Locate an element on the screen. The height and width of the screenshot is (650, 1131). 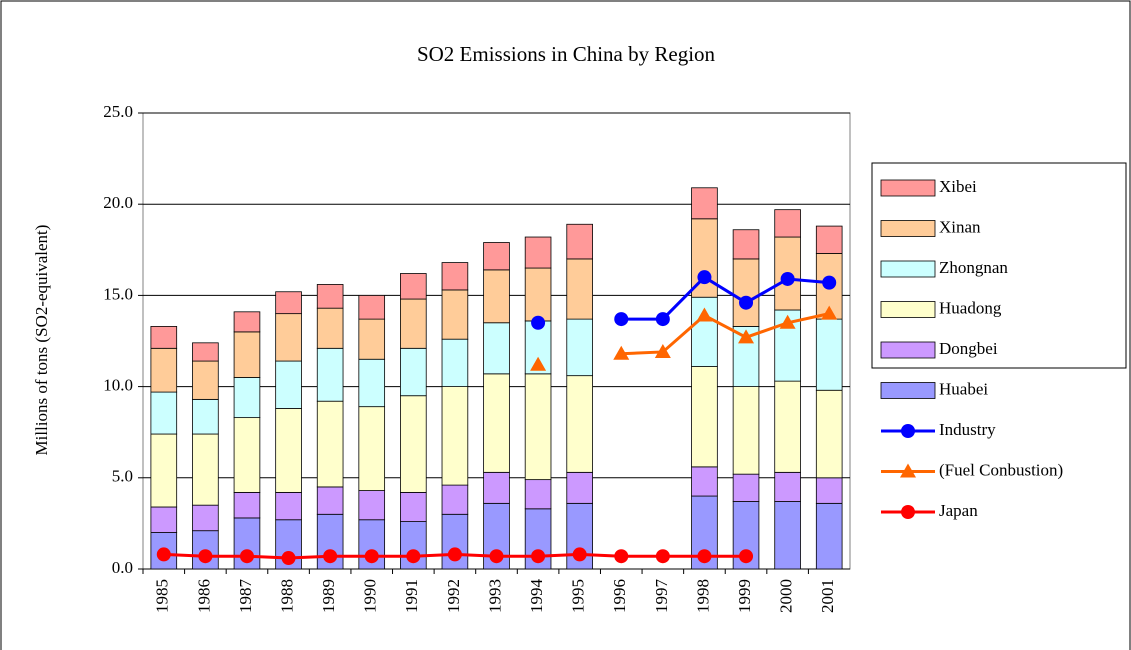
legend-label: Huabei is located at coordinates (963, 388).